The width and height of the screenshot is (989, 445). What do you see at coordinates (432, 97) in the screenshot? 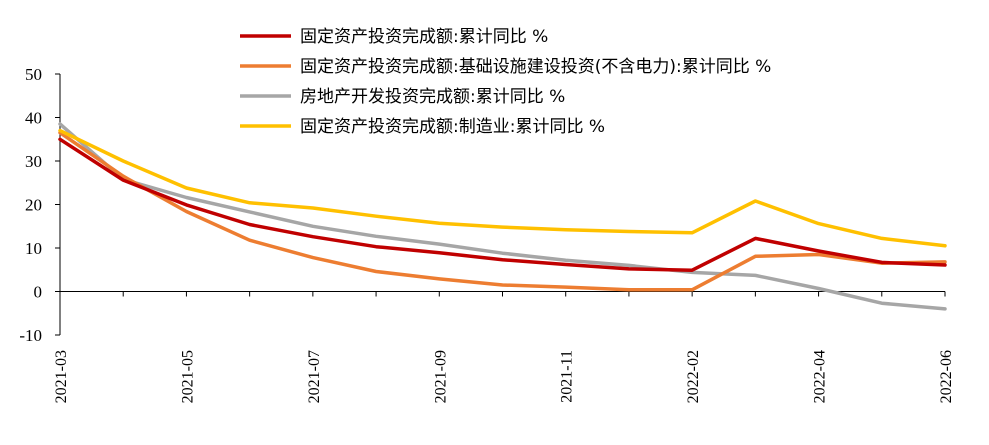
I see `legend-label-3: 房地产开发投资完成额:累计同比 %` at bounding box center [432, 97].